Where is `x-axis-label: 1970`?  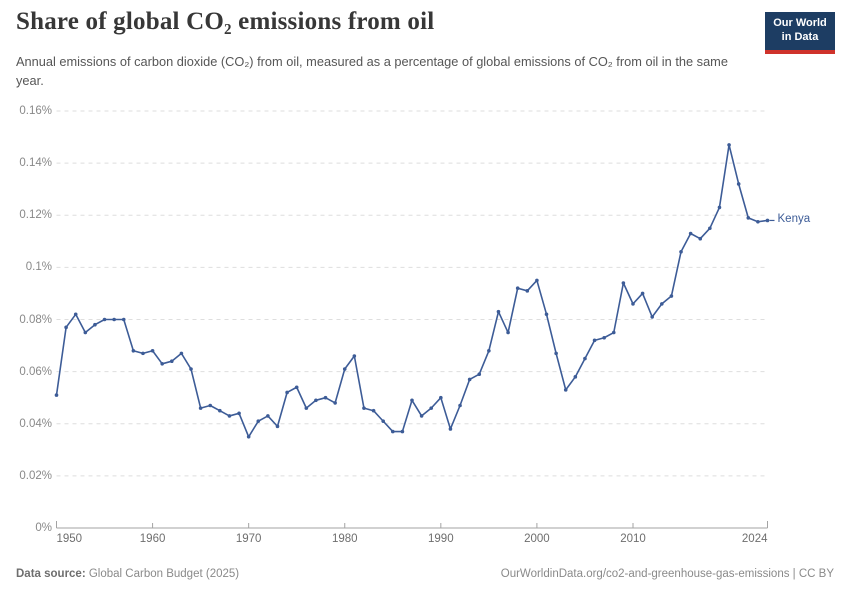 x-axis-label: 1970 is located at coordinates (248, 539).